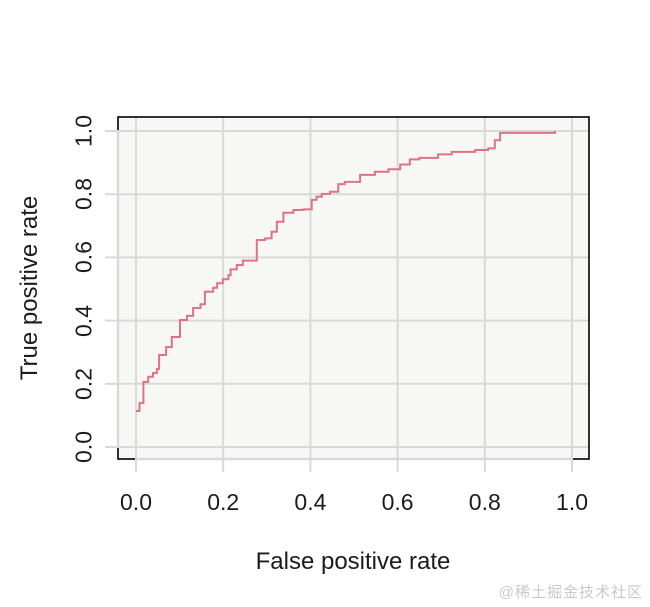 The image size is (650, 607). I want to click on x-tick-label: 0.0, so click(136, 502).